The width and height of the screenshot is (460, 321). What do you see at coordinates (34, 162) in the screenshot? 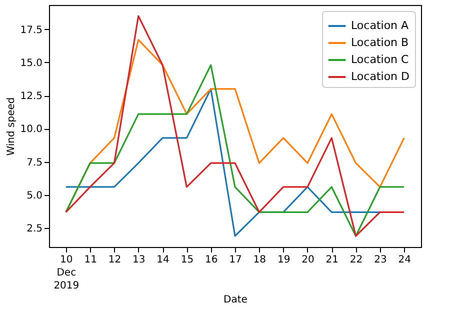
I see `y-tick-label: 7.5` at bounding box center [34, 162].